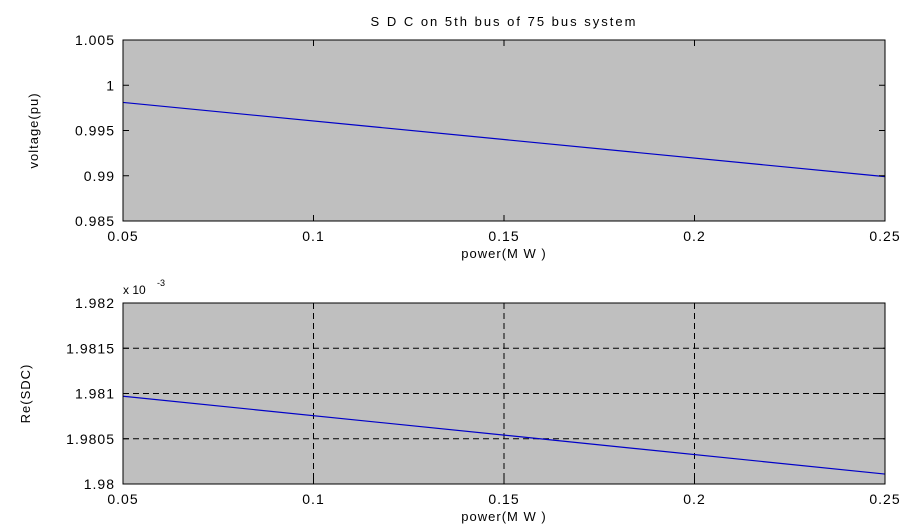  Describe the element at coordinates (95, 394) in the screenshot. I see `y-tick-label: 1.981` at that location.